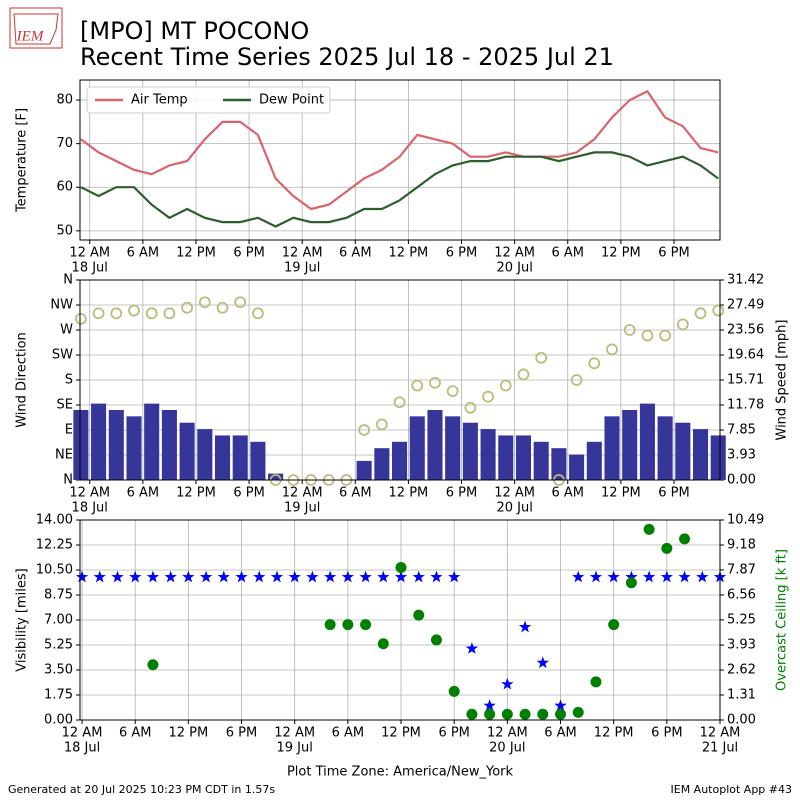 The width and height of the screenshot is (800, 800). Describe the element at coordinates (208, 100) in the screenshot. I see `legend-frame` at that location.